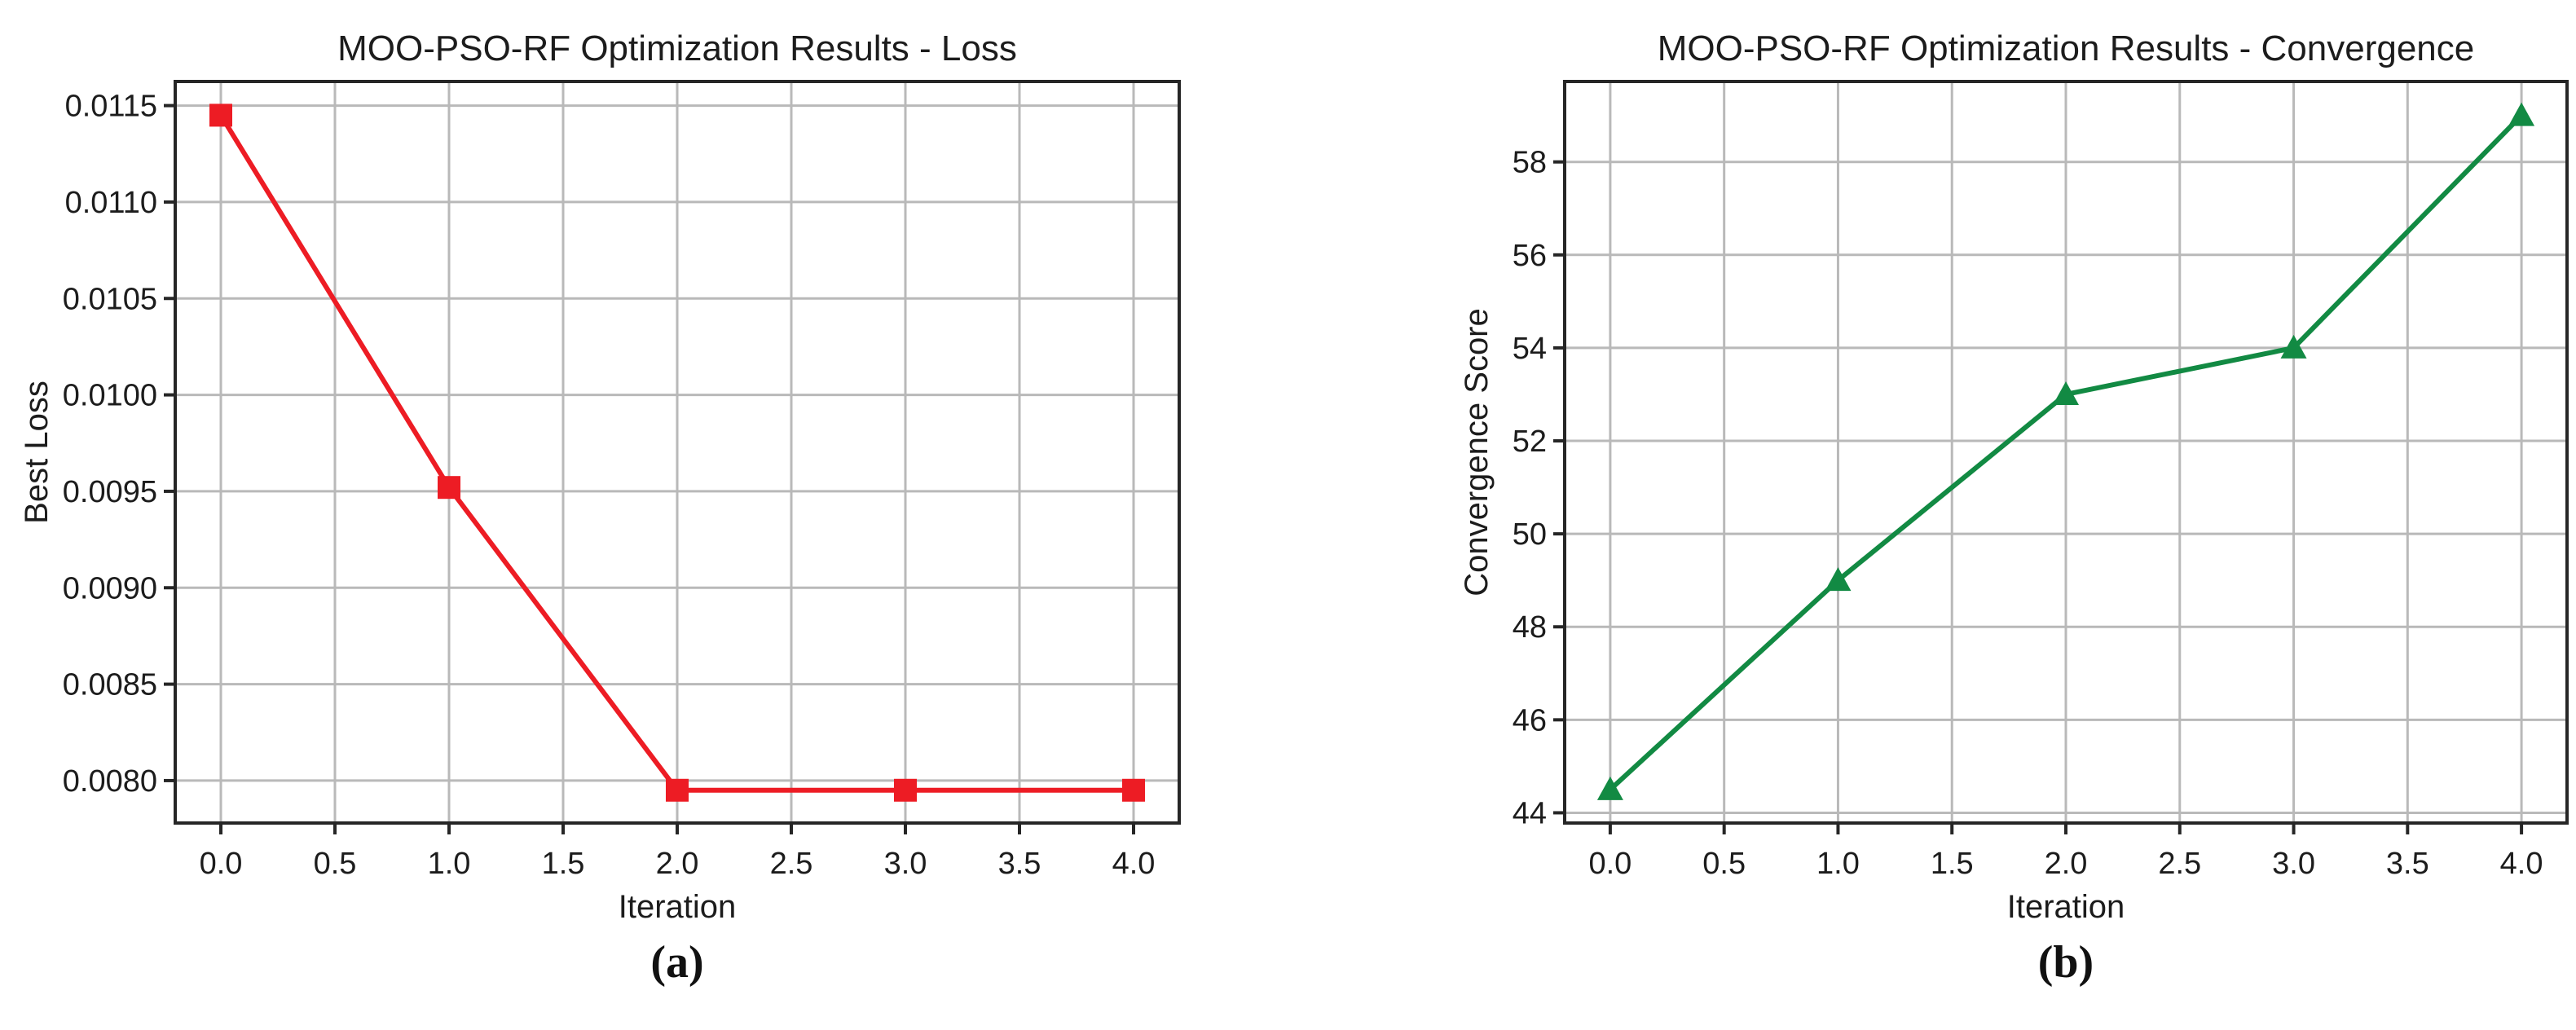 The height and width of the screenshot is (1030, 2576). What do you see at coordinates (1530, 627) in the screenshot?
I see `y-tick-label: 48` at bounding box center [1530, 627].